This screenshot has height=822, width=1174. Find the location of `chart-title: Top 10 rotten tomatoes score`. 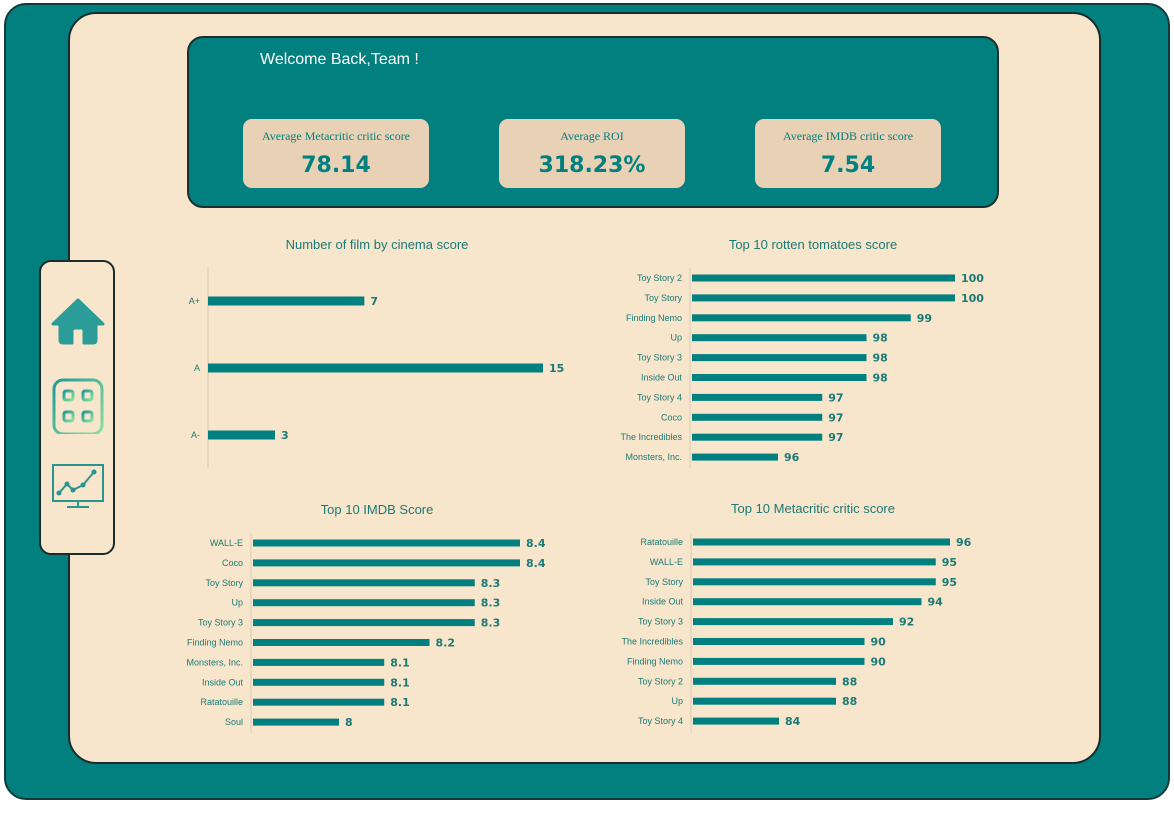

chart-title: Top 10 rotten tomatoes score is located at coordinates (813, 244).